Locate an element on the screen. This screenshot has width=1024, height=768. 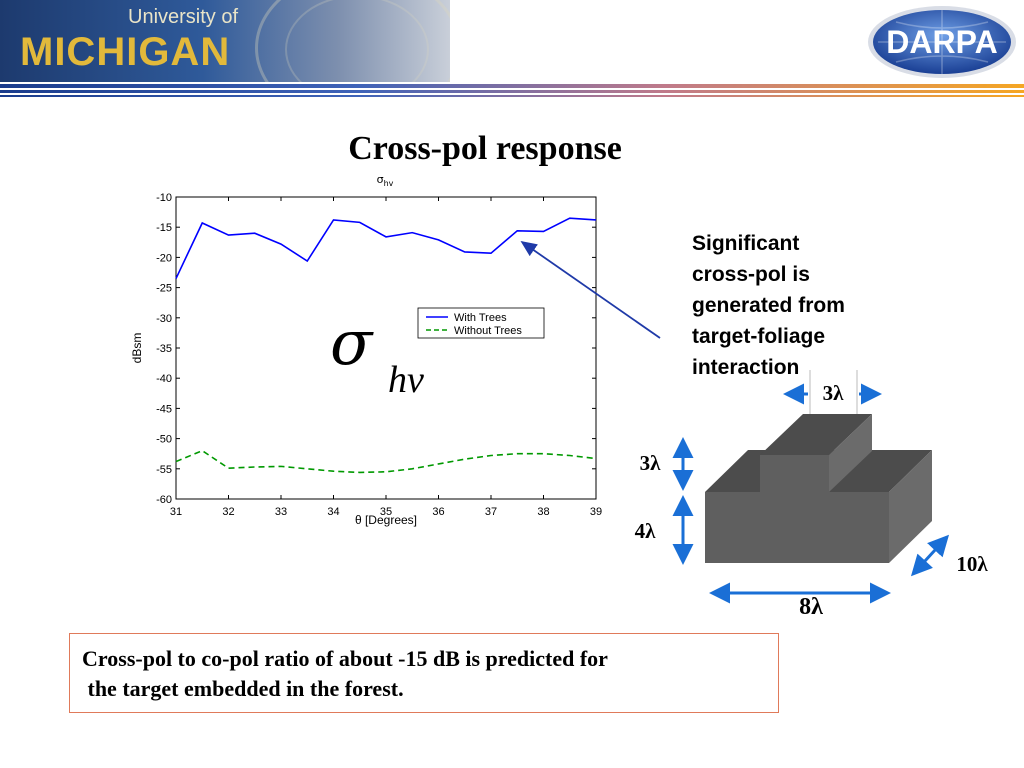
university-banner: University of MICHIGAN is located at coordinates (225, 41).